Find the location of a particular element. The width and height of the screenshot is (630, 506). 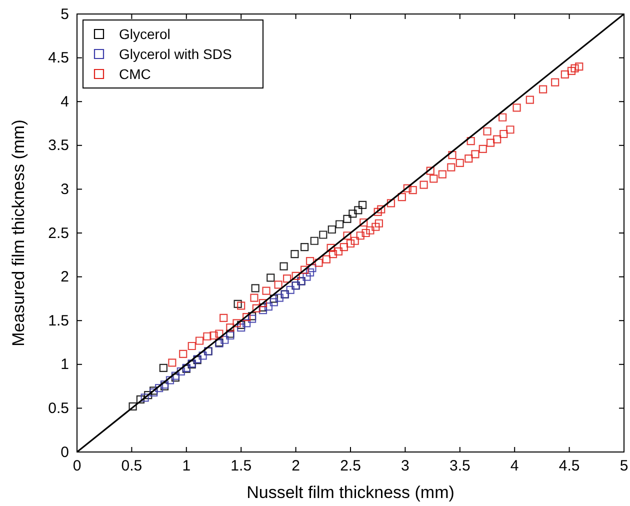

legend-label: Glycerol is located at coordinates (144, 34).